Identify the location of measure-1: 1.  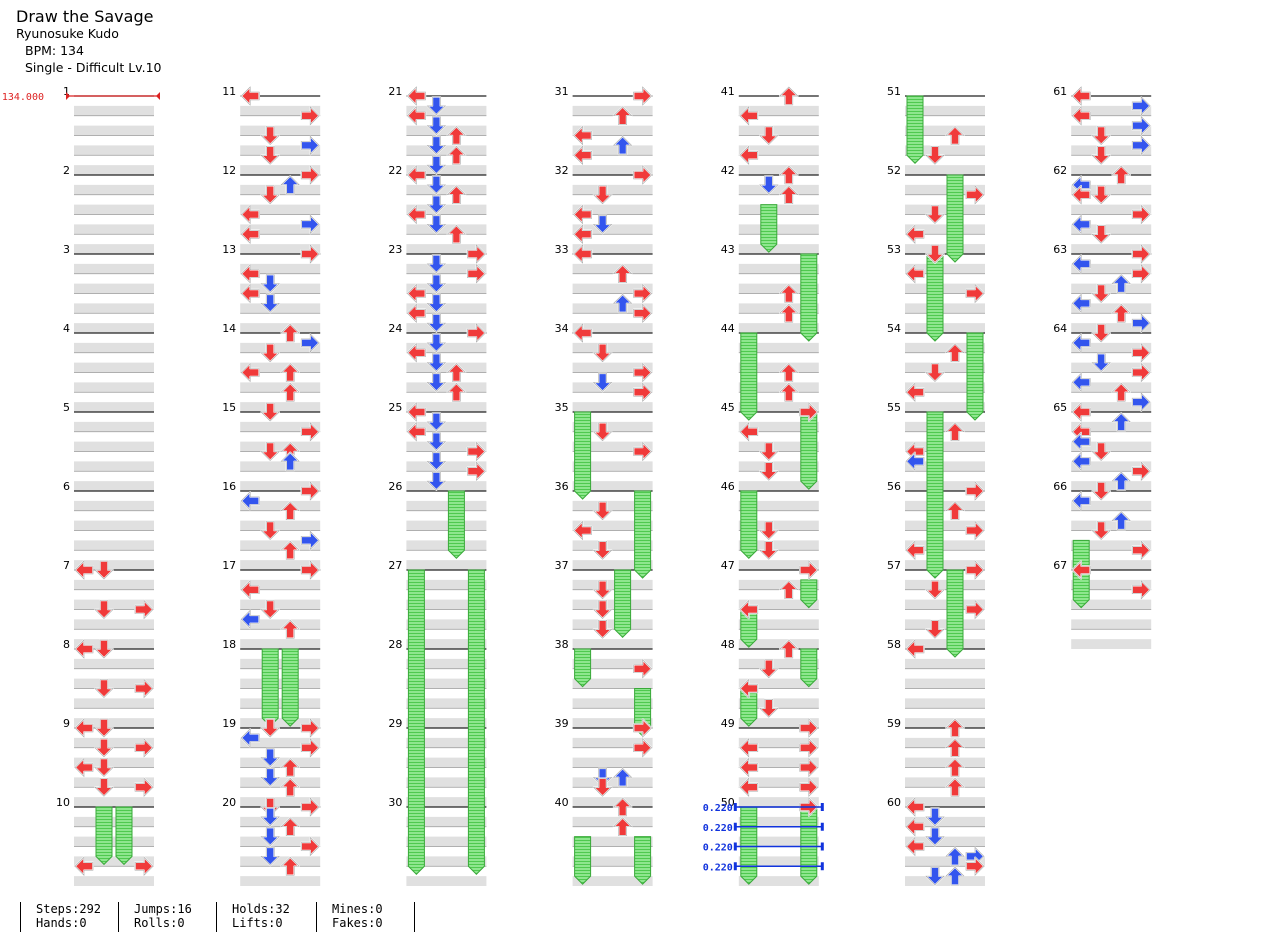
(108, 130).